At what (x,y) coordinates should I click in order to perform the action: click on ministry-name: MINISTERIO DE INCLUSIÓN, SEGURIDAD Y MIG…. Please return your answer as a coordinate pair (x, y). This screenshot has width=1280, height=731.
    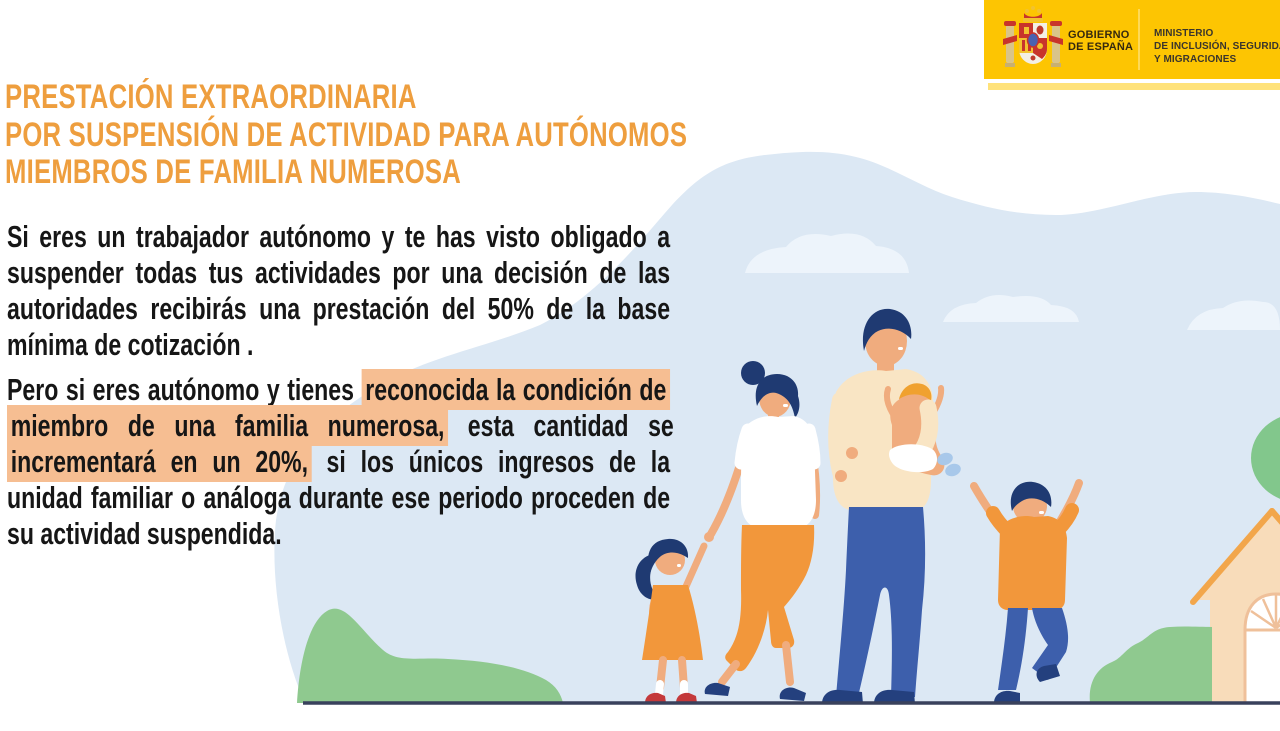
    Looking at the image, I should click on (1217, 46).